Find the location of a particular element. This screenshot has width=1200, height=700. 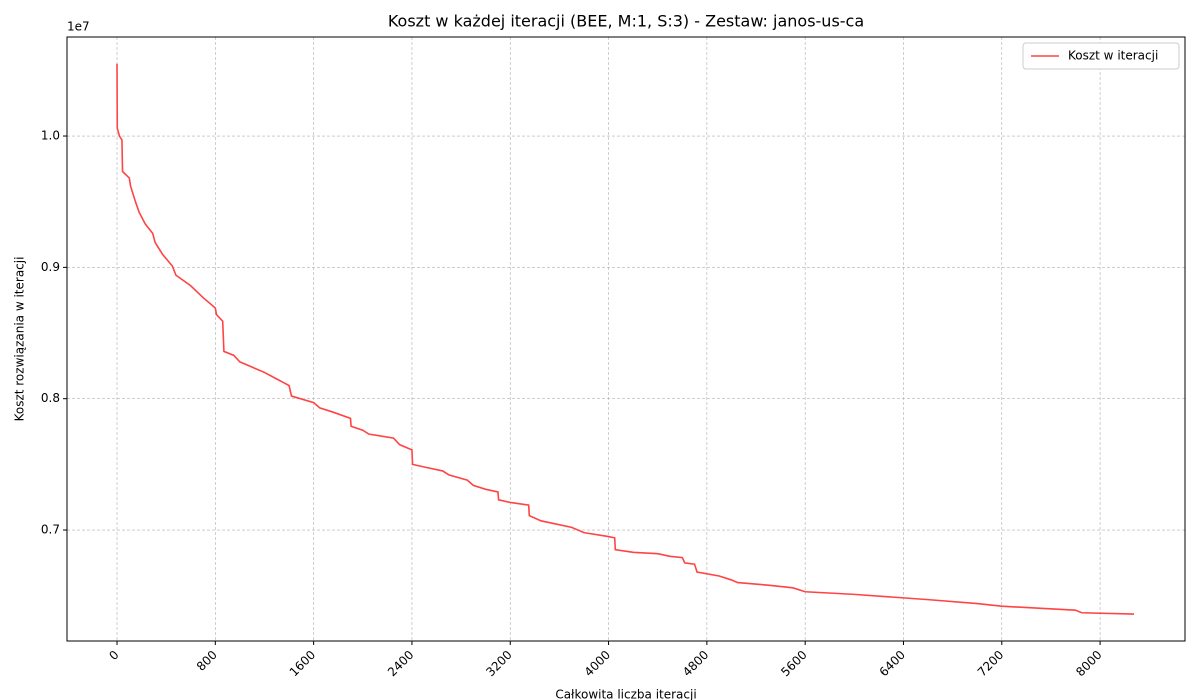

legend-box is located at coordinates (1101, 56).